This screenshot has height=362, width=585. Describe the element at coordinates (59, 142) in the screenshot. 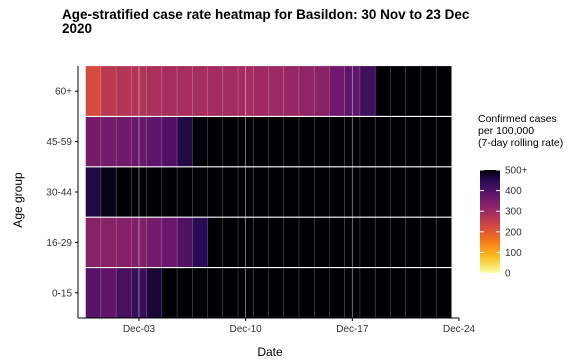

I see `y-tick-label: 45-59` at that location.